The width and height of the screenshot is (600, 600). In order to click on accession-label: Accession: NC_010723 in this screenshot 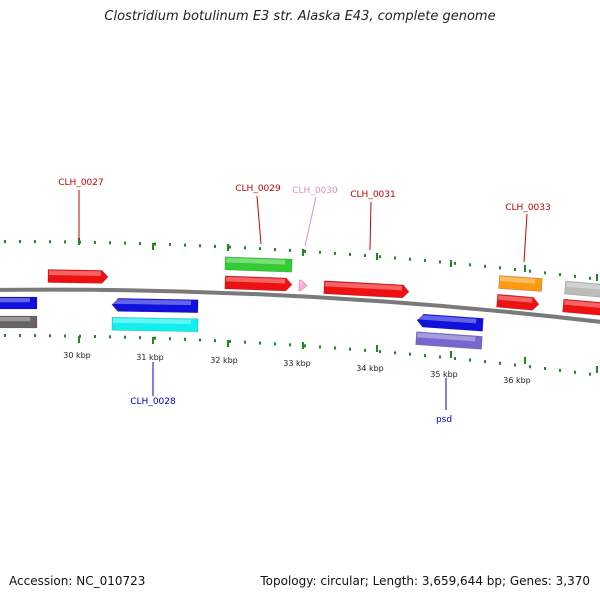, I will do `click(77, 581)`.